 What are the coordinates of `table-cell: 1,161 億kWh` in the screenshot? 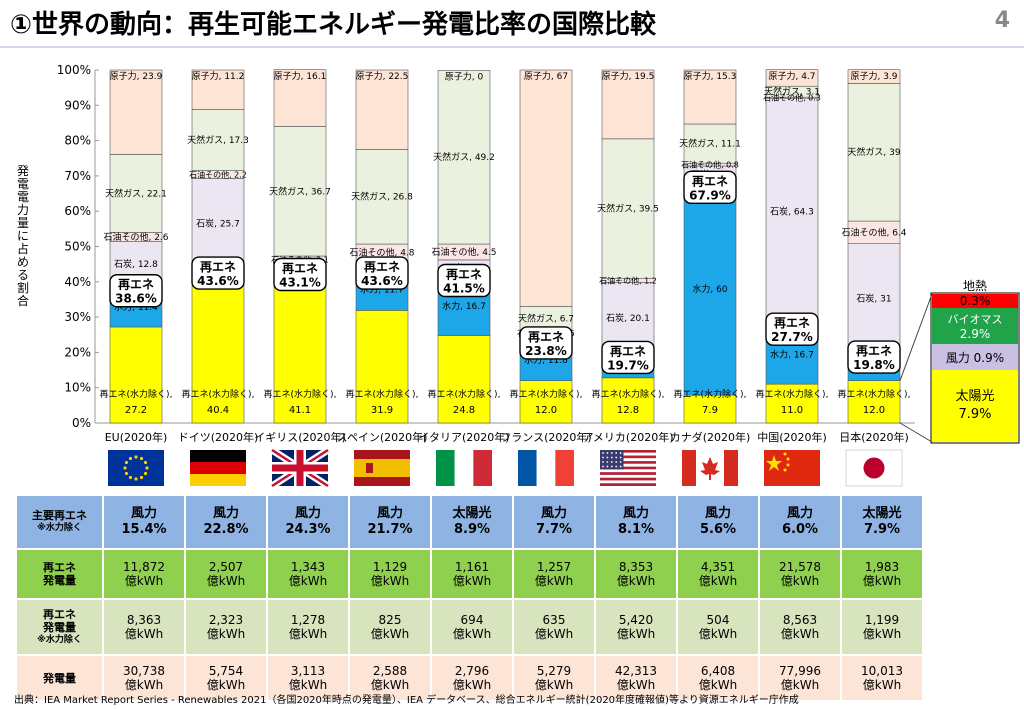 It's located at (472, 574).